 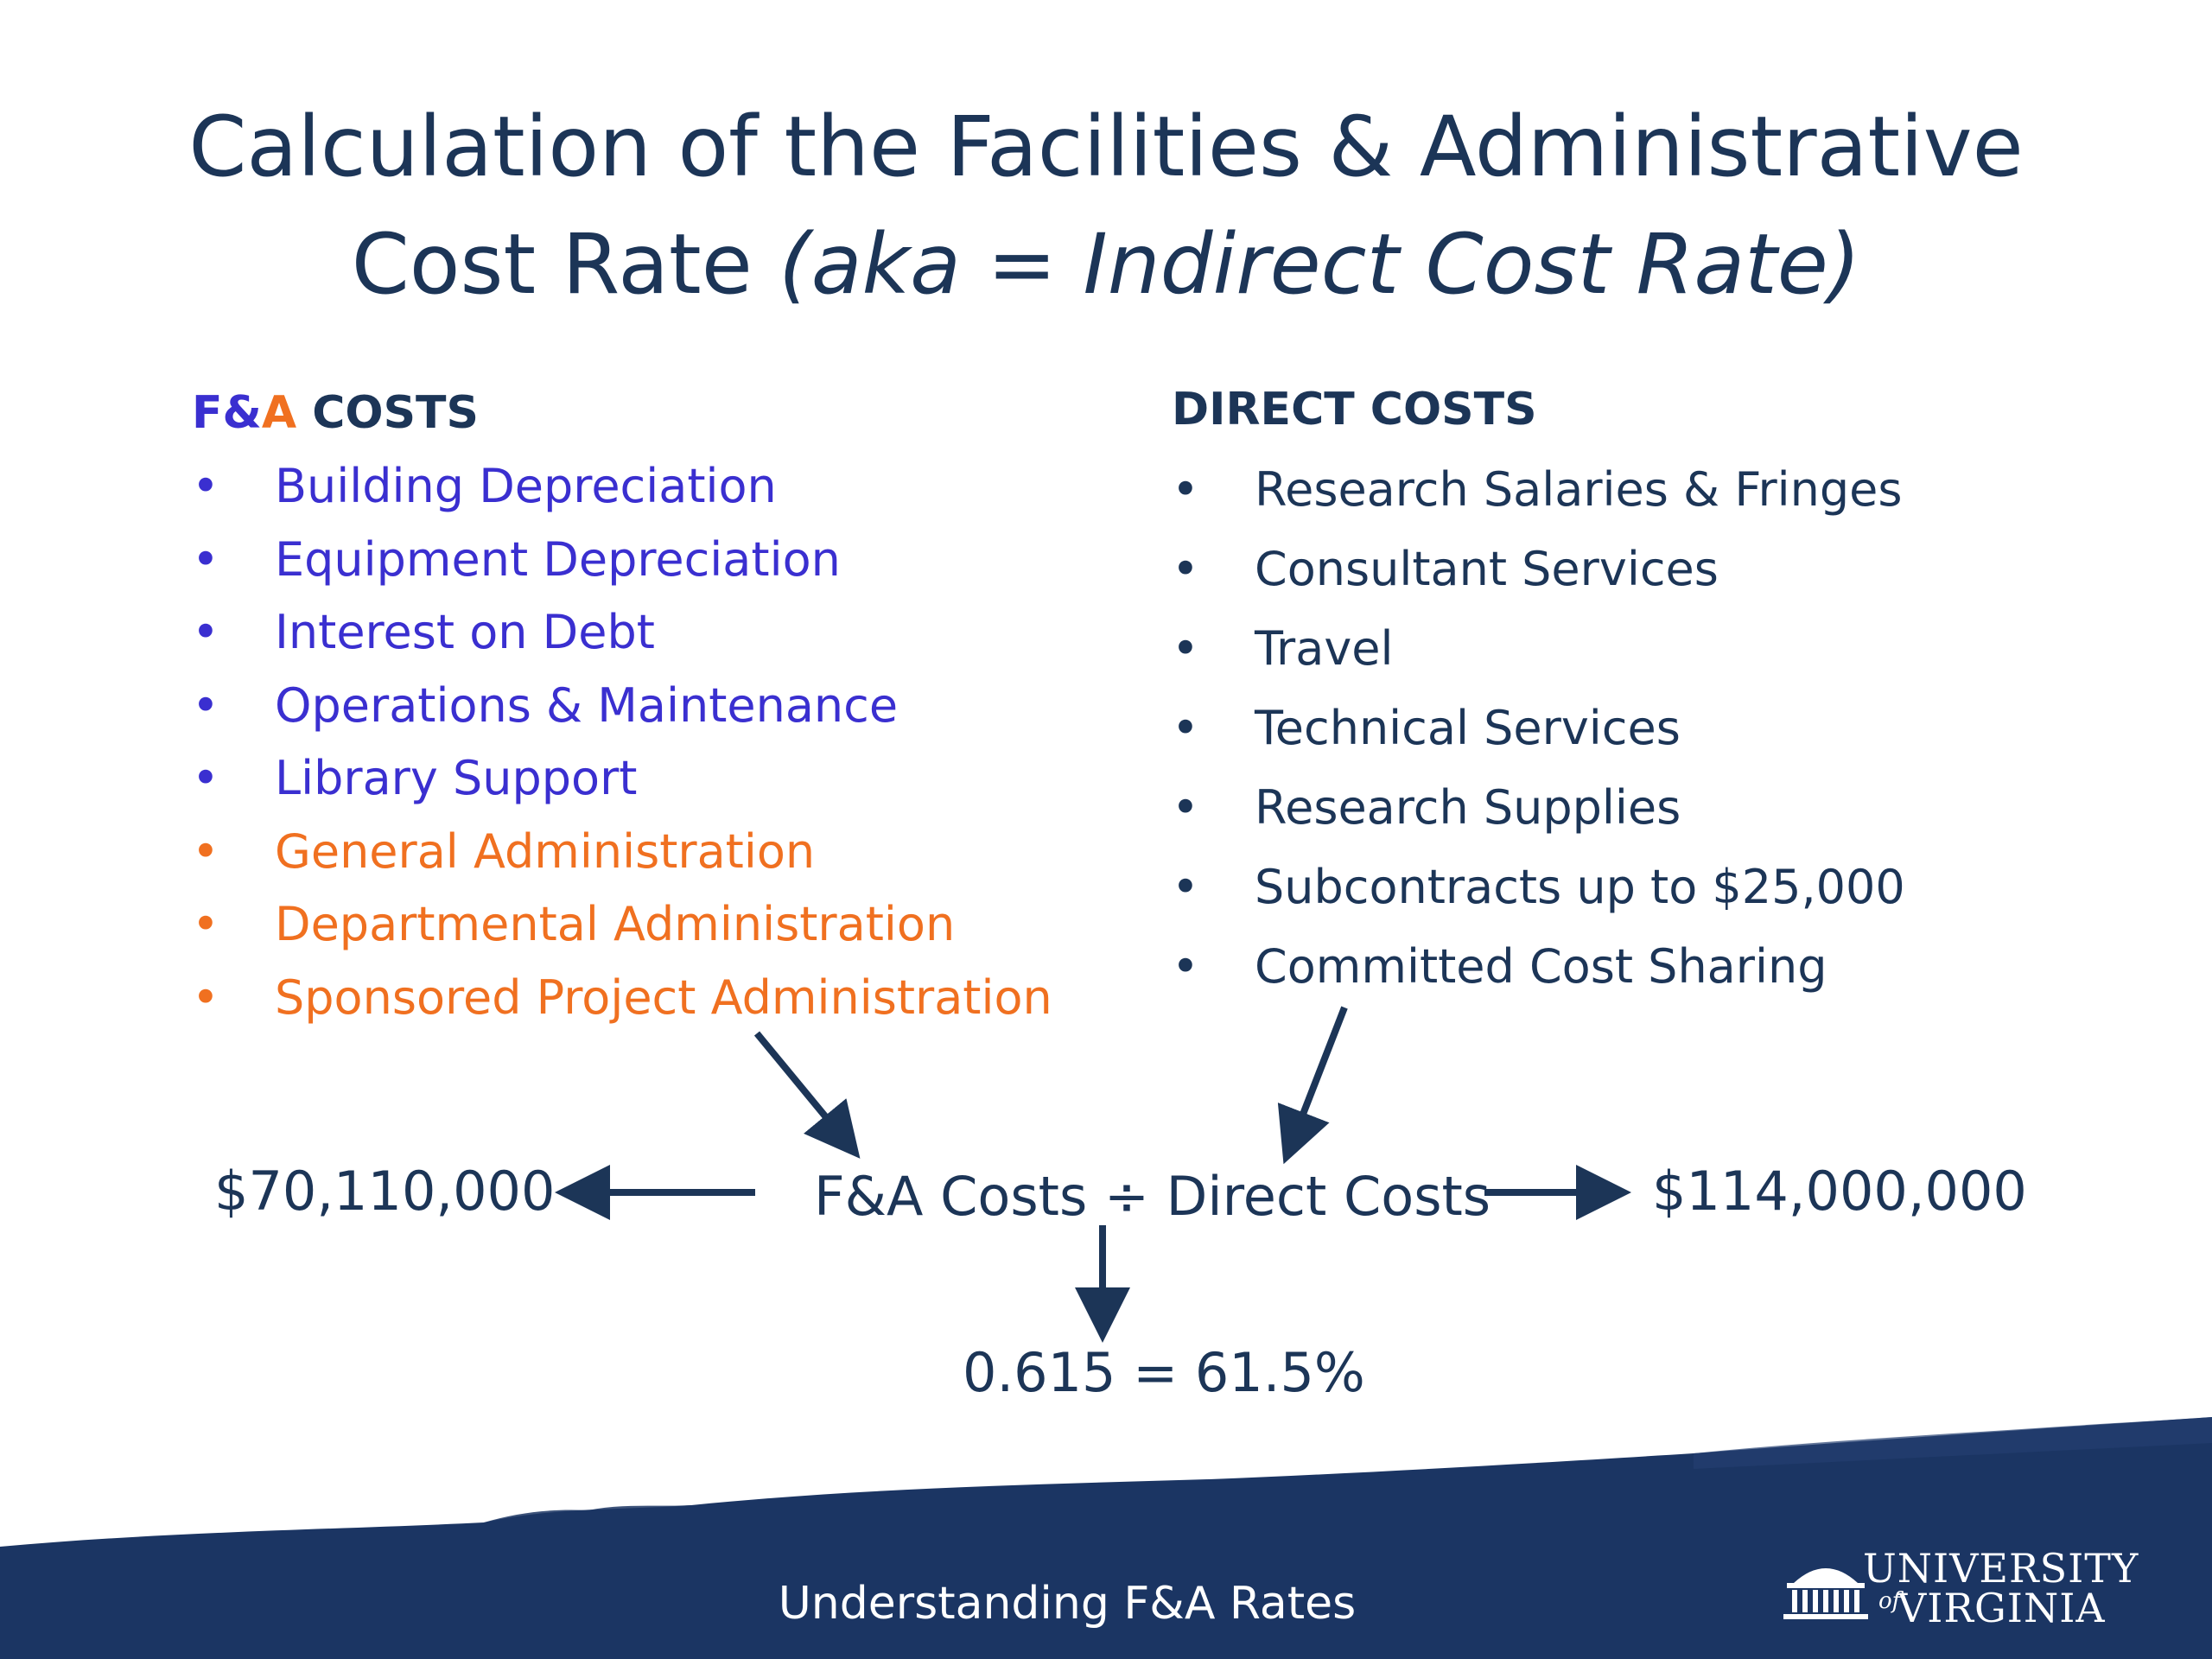 I want to click on fa-cost-item-label: Interest on Debt, so click(x=465, y=632).